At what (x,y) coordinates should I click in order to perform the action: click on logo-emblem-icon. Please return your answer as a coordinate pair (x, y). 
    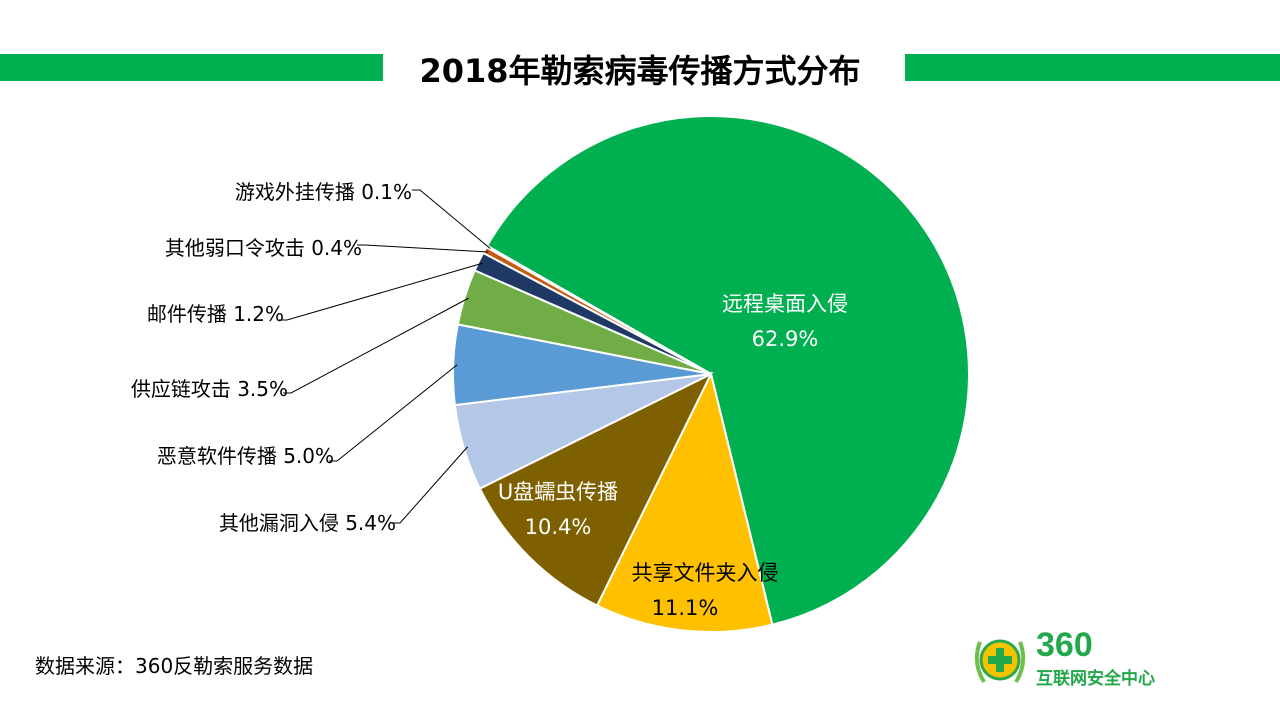
    Looking at the image, I should click on (1000, 661).